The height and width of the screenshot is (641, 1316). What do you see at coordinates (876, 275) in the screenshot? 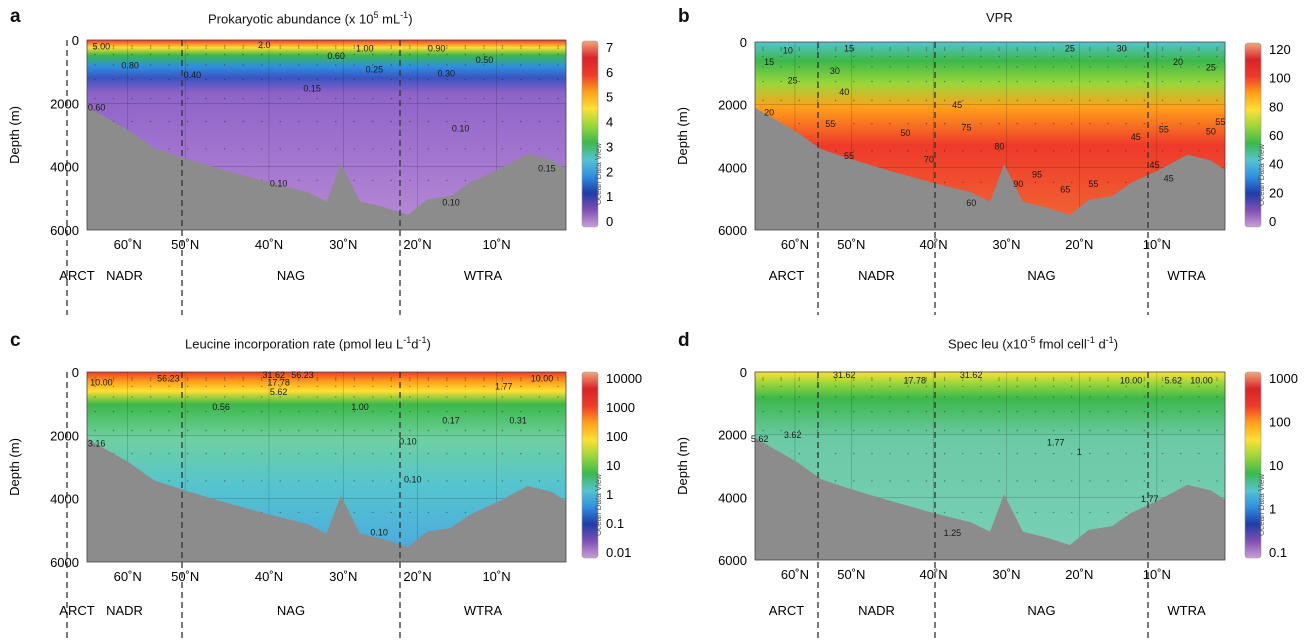
I see `province-label: NADR` at bounding box center [876, 275].